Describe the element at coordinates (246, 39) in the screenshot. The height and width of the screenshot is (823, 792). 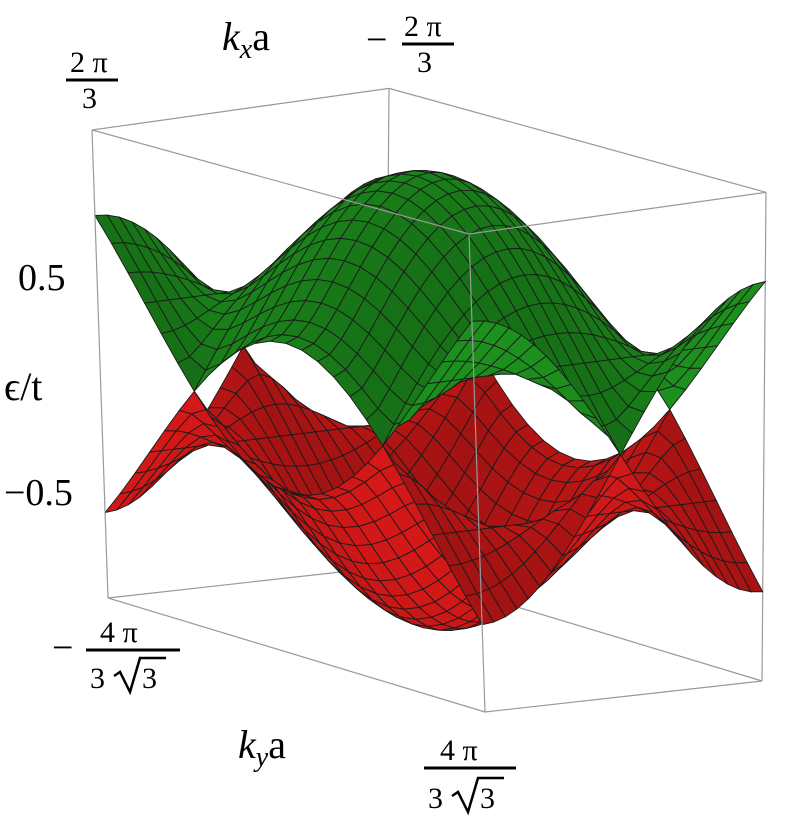
I see `x-axis-label: kxa` at that location.